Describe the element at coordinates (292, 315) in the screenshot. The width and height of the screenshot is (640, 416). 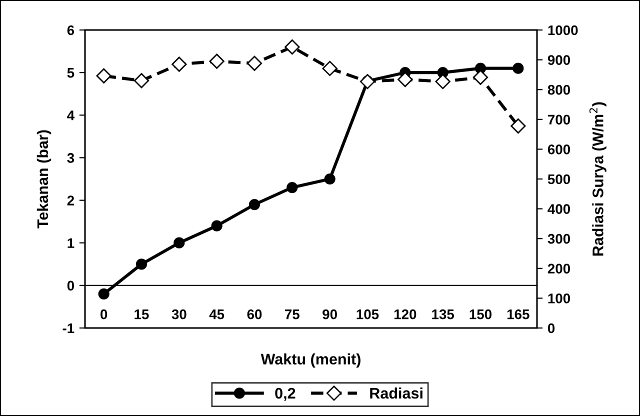
I see `x-tick-label: 75` at that location.